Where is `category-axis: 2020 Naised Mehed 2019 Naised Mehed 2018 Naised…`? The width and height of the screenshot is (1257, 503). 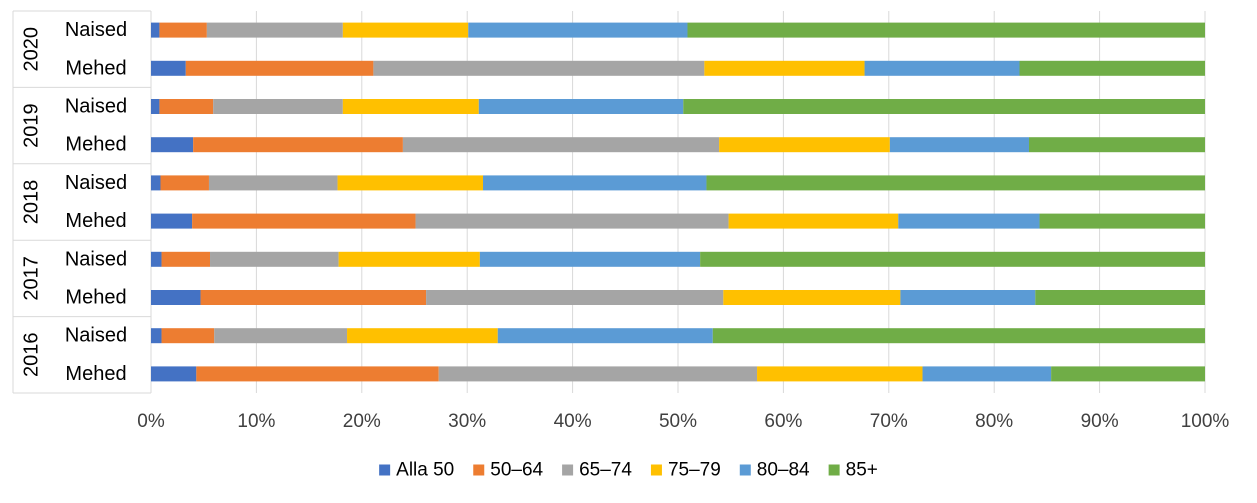
category-axis: 2020 Naised Mehed 2019 Naised Mehed 2018 Naised… is located at coordinates (82, 202).